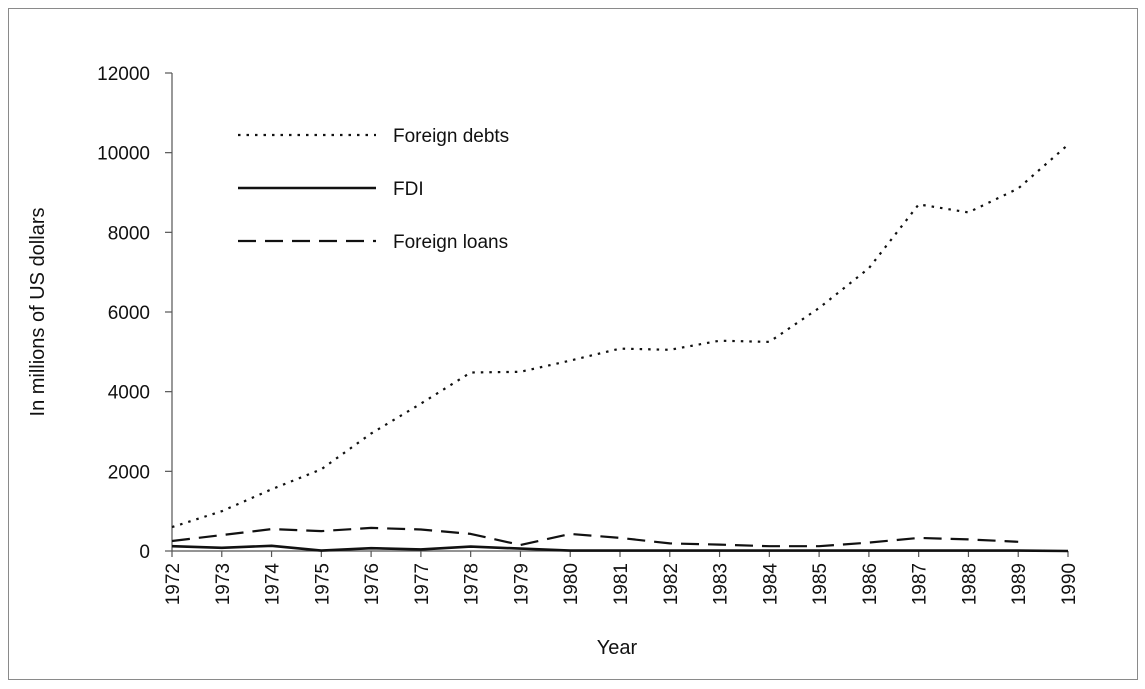 Image resolution: width=1145 pixels, height=689 pixels. Describe the element at coordinates (373, 189) in the screenshot. I see `legend: Foreign debts FDI Foreign loans` at that location.